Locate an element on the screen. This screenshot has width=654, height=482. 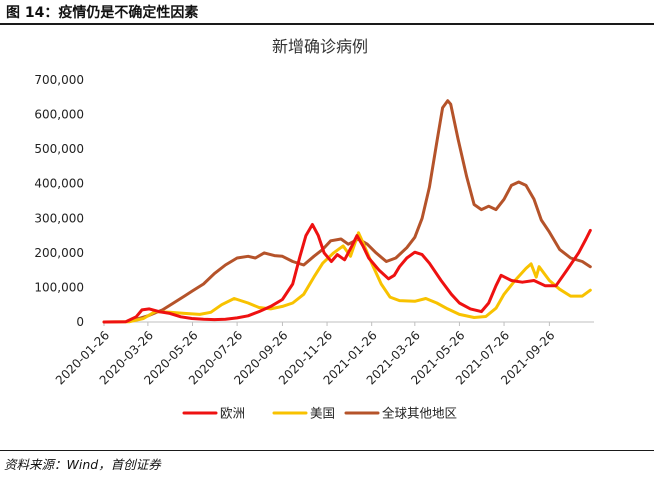
legend-label-usa: 美国 is located at coordinates (322, 413).